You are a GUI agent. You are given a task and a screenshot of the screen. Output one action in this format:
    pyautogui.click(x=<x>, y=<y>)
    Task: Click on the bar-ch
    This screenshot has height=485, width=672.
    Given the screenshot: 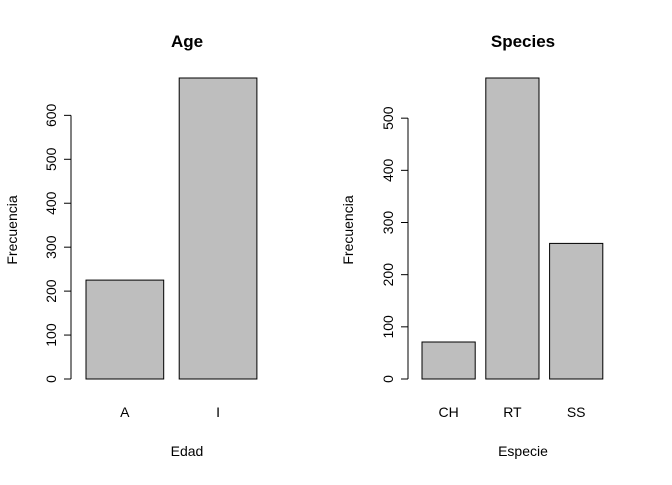 What is the action you would take?
    pyautogui.click(x=448, y=360)
    